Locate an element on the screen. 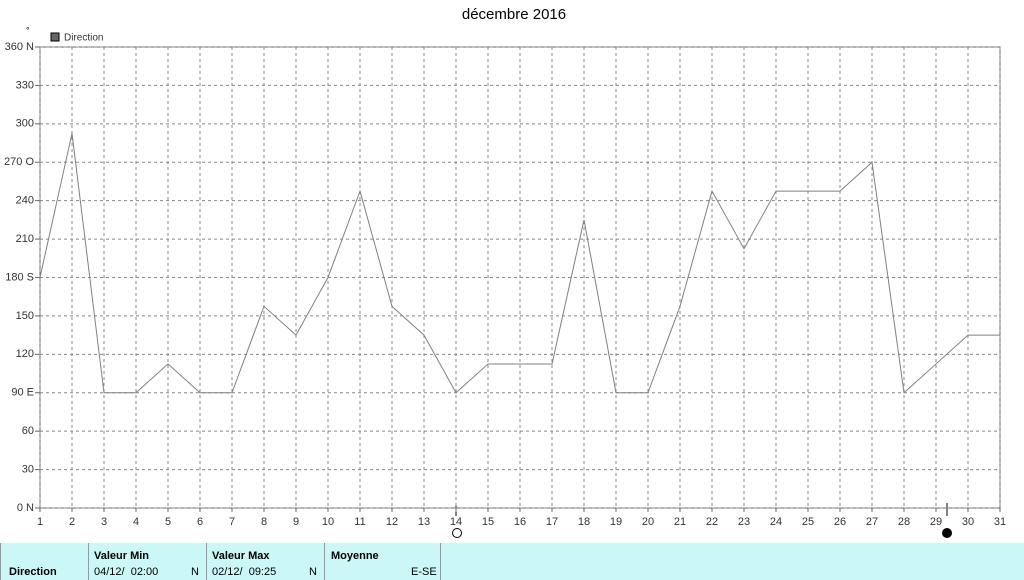 Image resolution: width=1024 pixels, height=580 pixels. x-tick-label: 7 is located at coordinates (232, 522).